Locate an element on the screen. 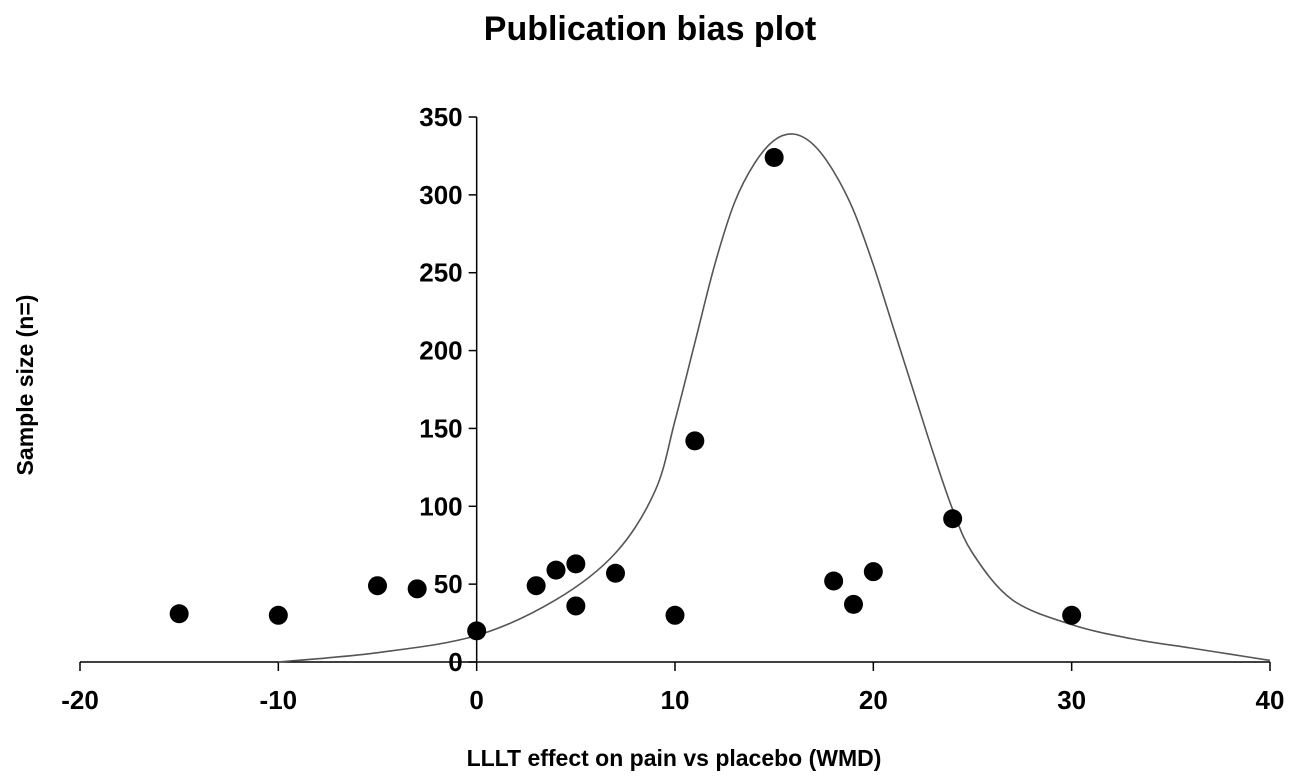 This screenshot has height=781, width=1301. x-tick-label: -10 is located at coordinates (279, 700).